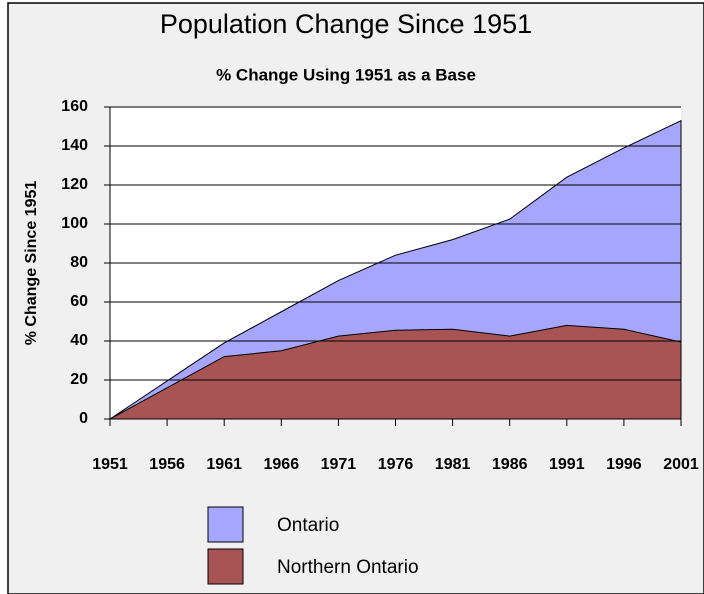 The width and height of the screenshot is (704, 594). What do you see at coordinates (79, 340) in the screenshot?
I see `y-tick-label: 40` at bounding box center [79, 340].